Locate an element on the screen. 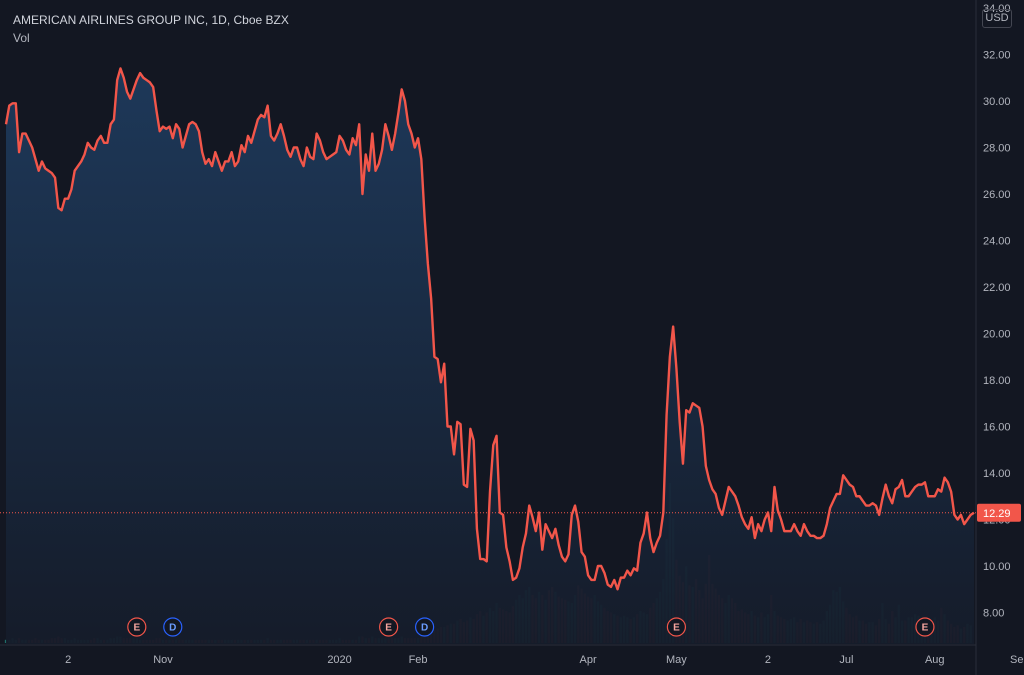  x-tick-label: Jul is located at coordinates (846, 660).